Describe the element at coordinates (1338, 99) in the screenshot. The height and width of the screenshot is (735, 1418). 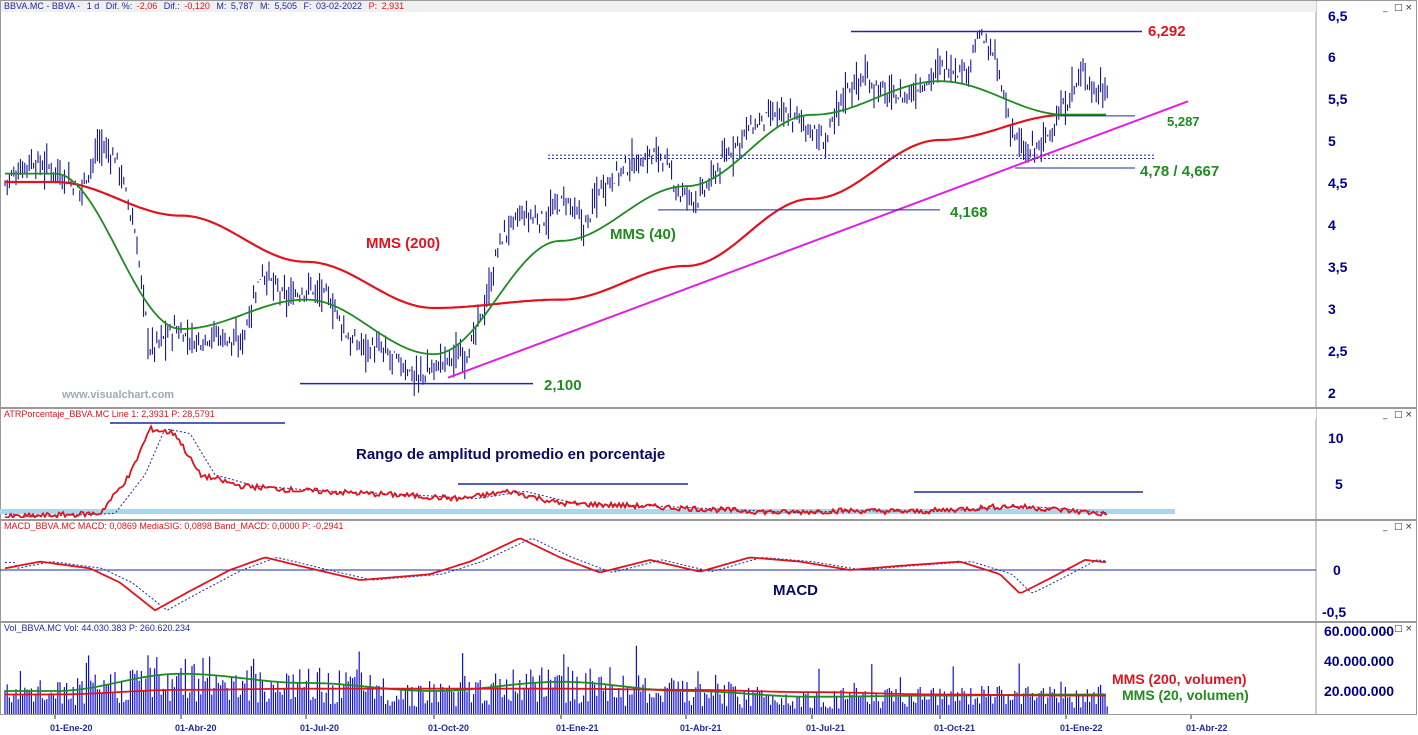
I see `y-tick-label: 5,5` at that location.